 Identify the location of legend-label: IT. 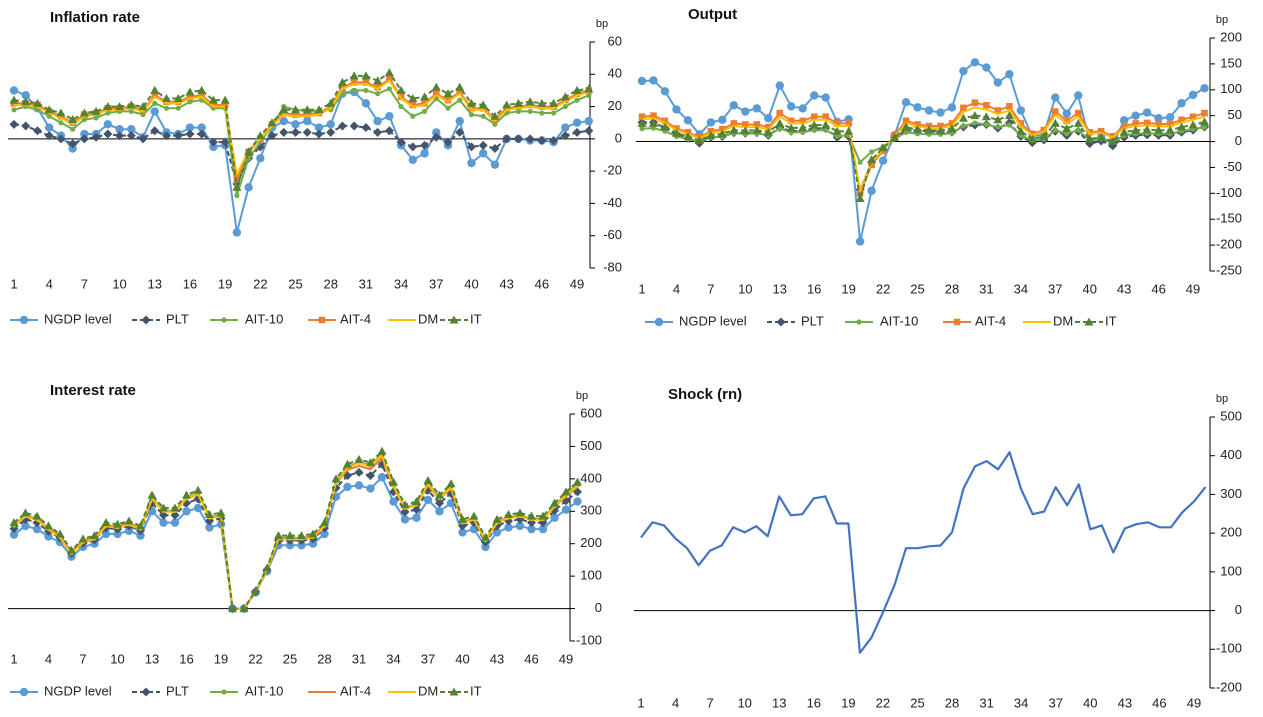
(476, 318).